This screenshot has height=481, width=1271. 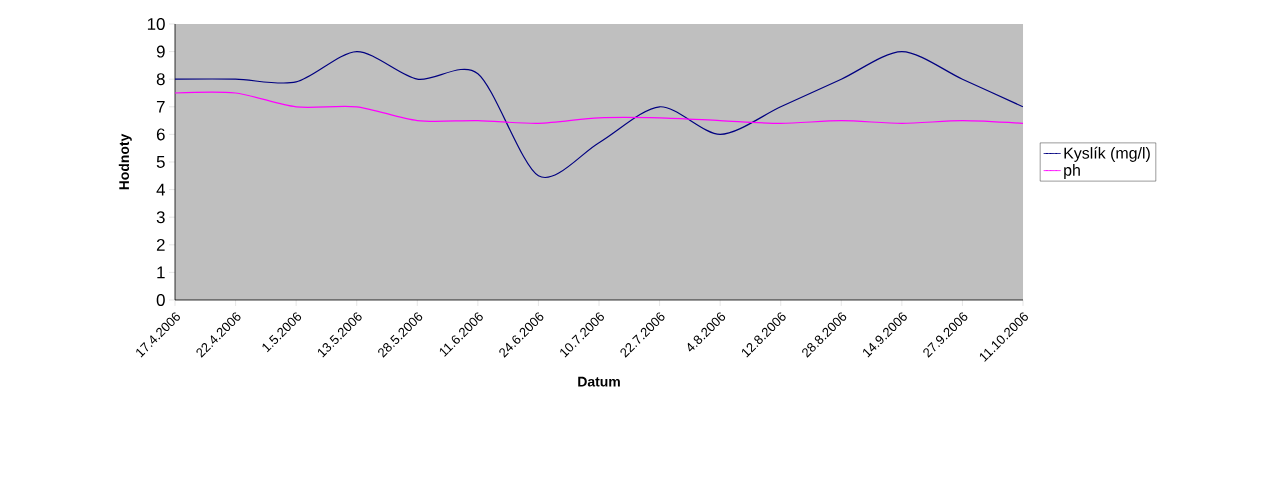 I want to click on y-tick-label: 4, so click(x=160, y=189).